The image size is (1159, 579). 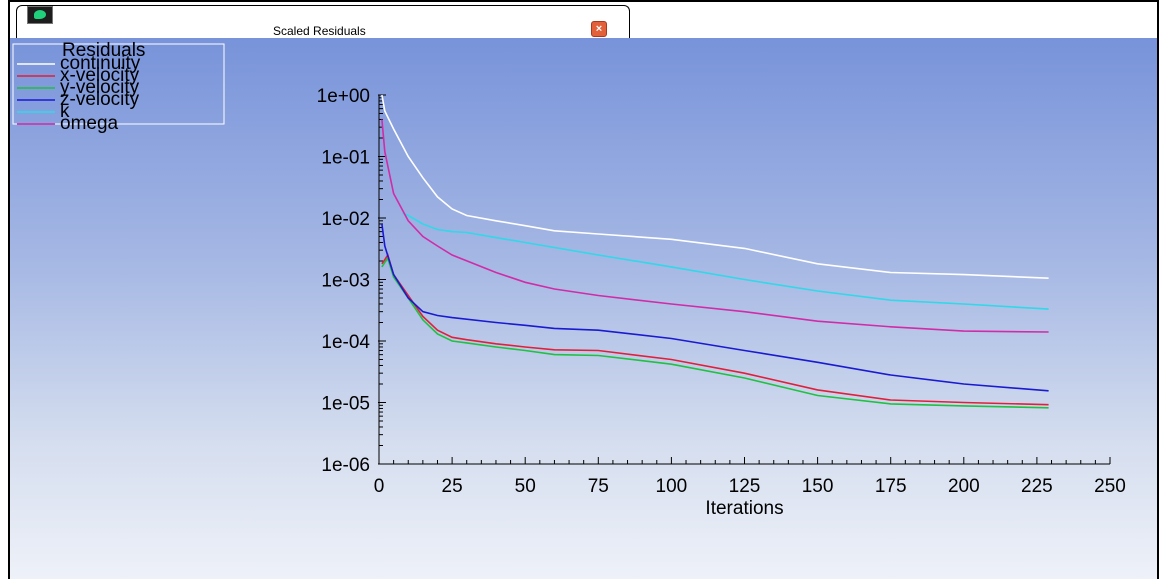 What do you see at coordinates (818, 486) in the screenshot?
I see `x-tick-label: 150` at bounding box center [818, 486].